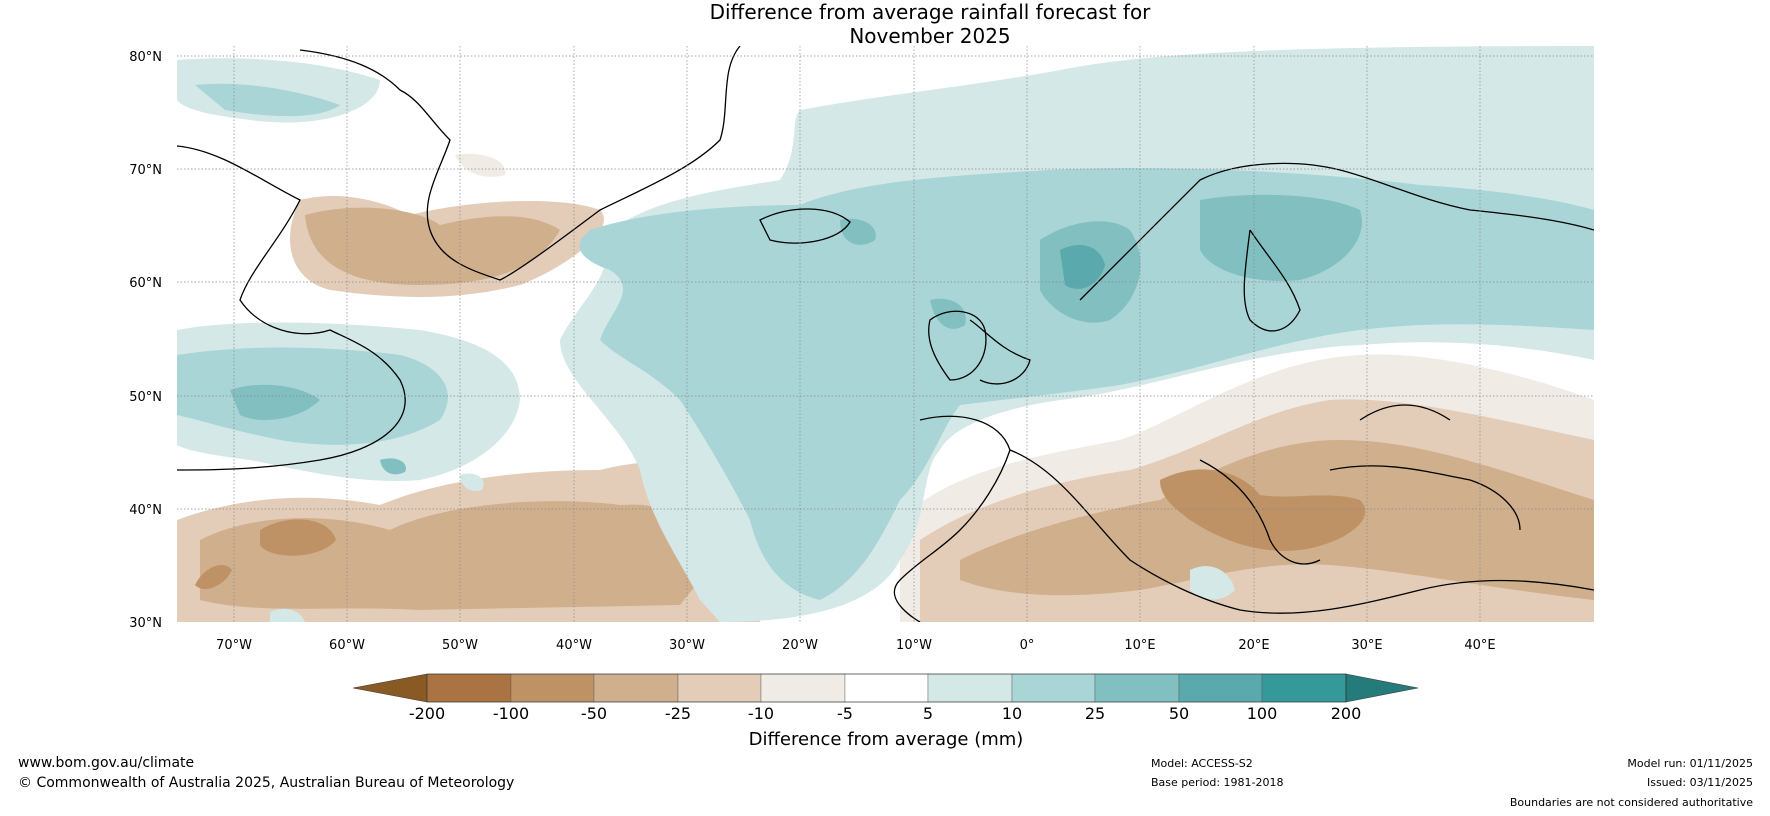 The width and height of the screenshot is (1770, 816). Describe the element at coordinates (145, 57) in the screenshot. I see `lat-label: 80°N` at that location.